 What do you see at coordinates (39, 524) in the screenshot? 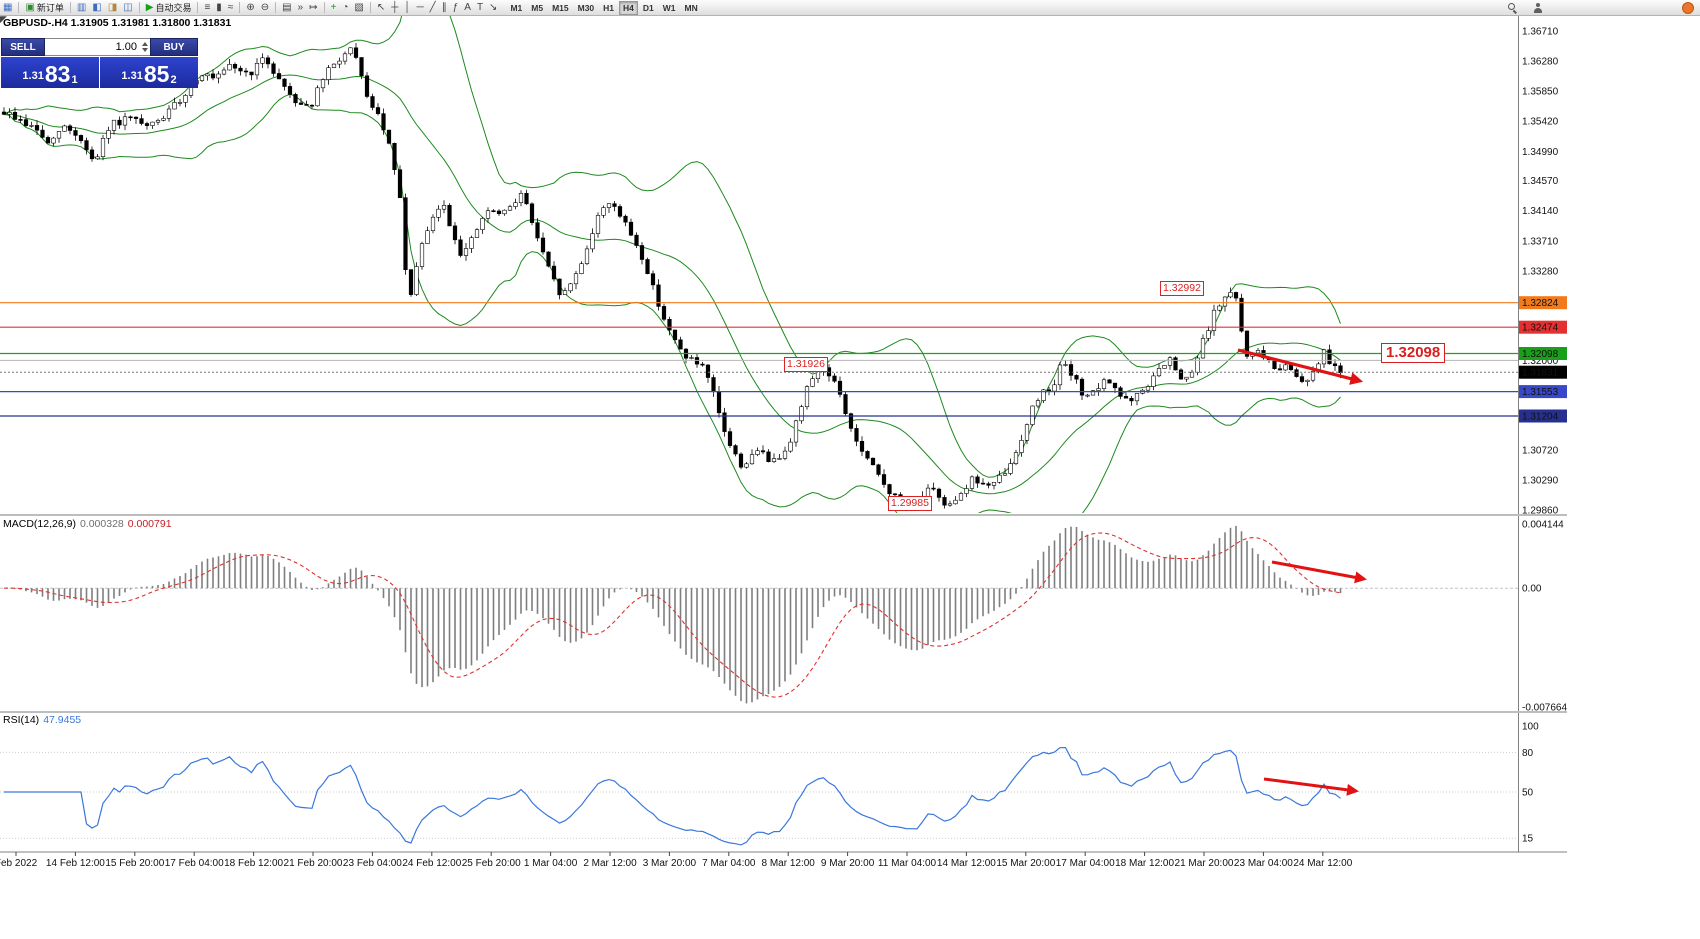
I see `macd-name: MACD(12,26,9)` at bounding box center [39, 524].